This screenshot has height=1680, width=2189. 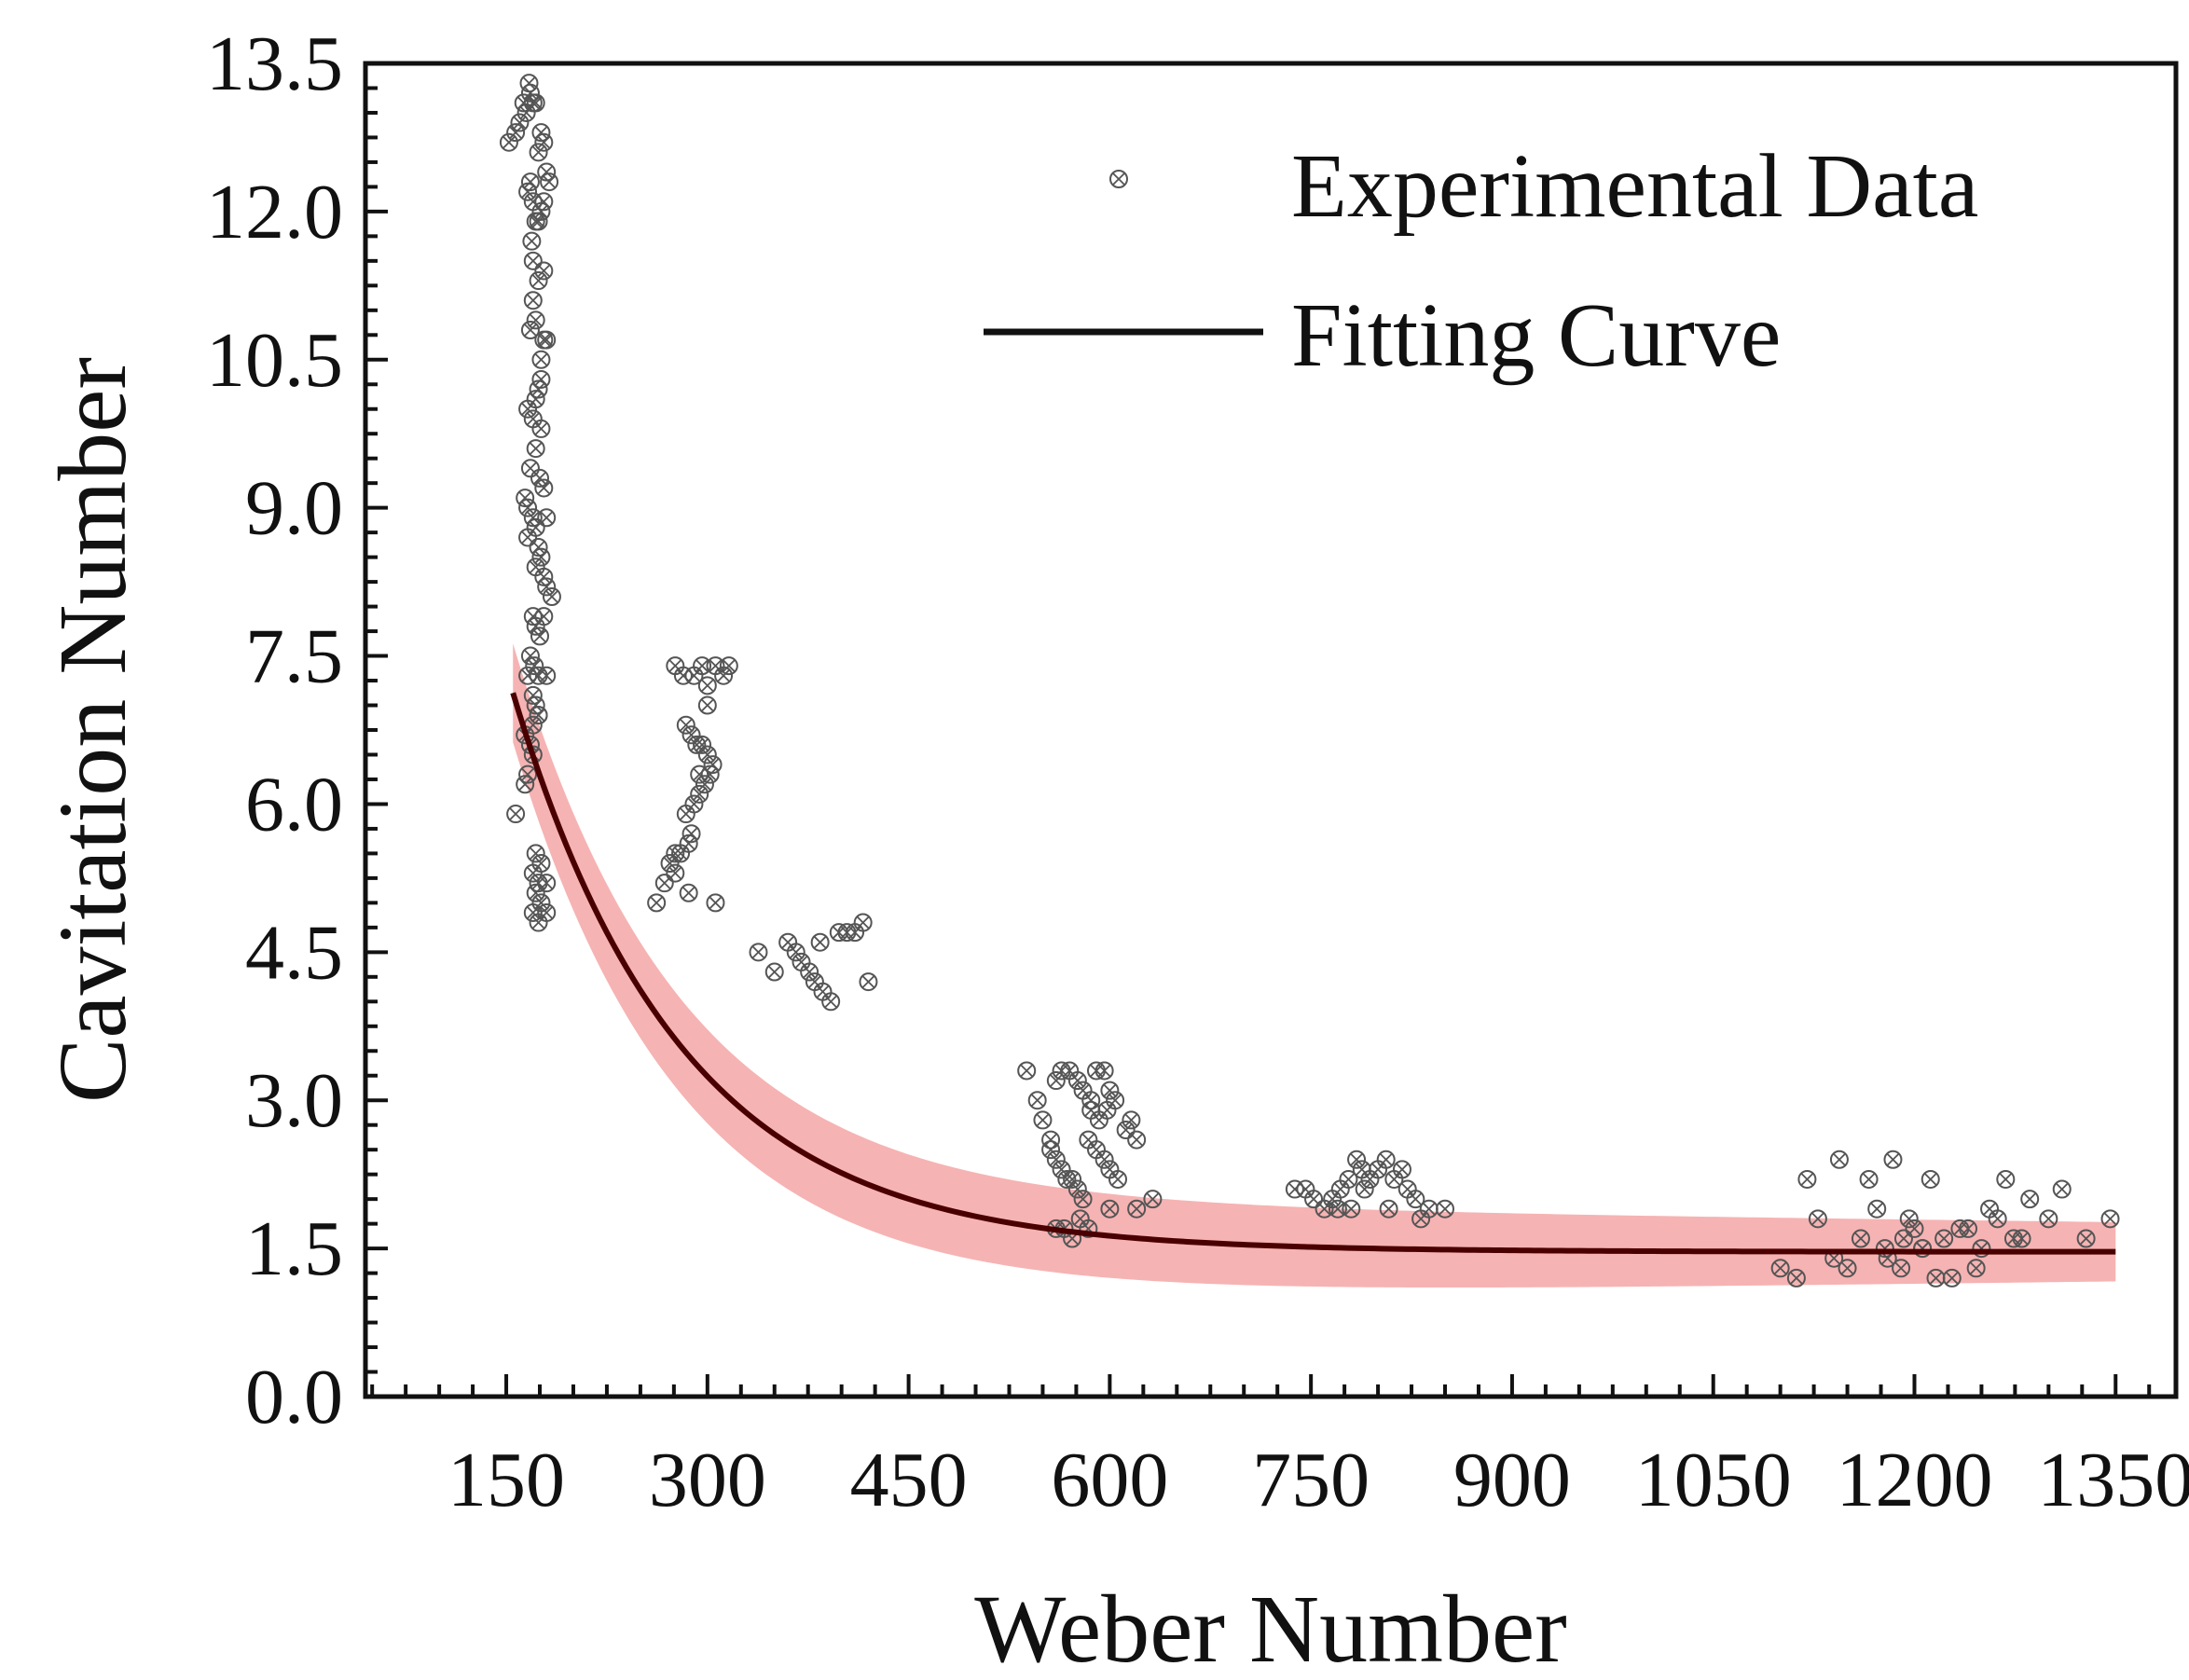 I want to click on y-tick-label: 4.5, so click(x=294, y=952).